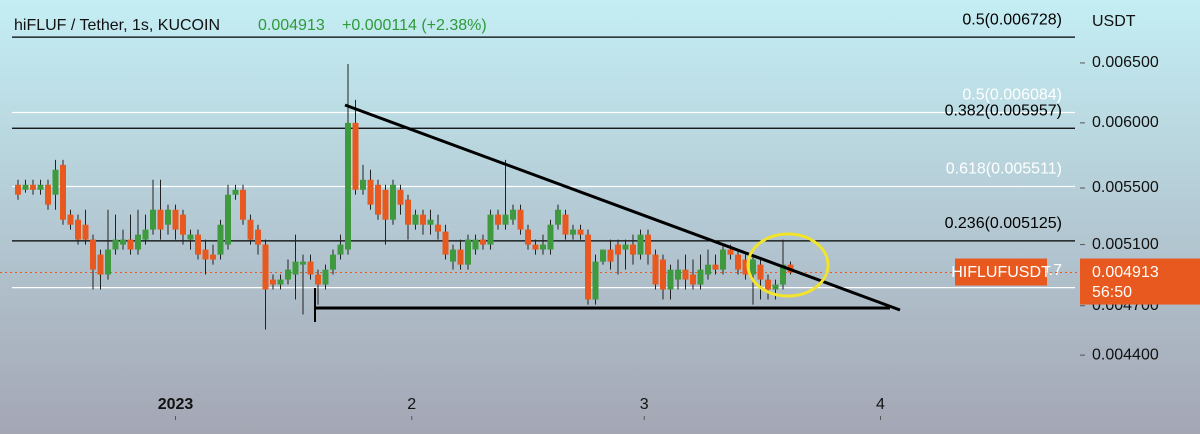 The height and width of the screenshot is (434, 1200). I want to click on y-tick-label: 0.005100, so click(1125, 244).